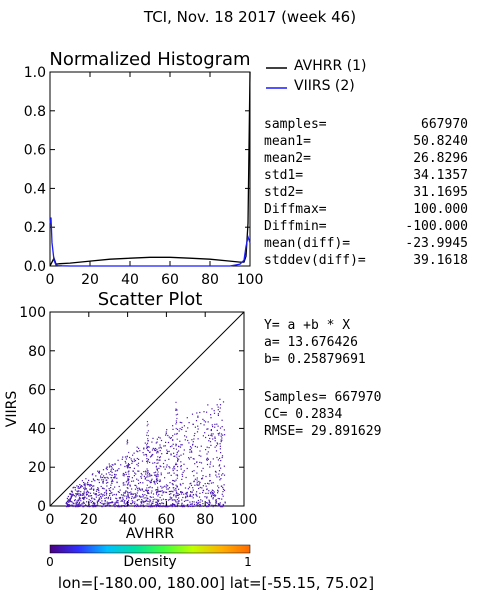  Describe the element at coordinates (205, 520) in the screenshot. I see `scatter-xtick-label: 80` at that location.